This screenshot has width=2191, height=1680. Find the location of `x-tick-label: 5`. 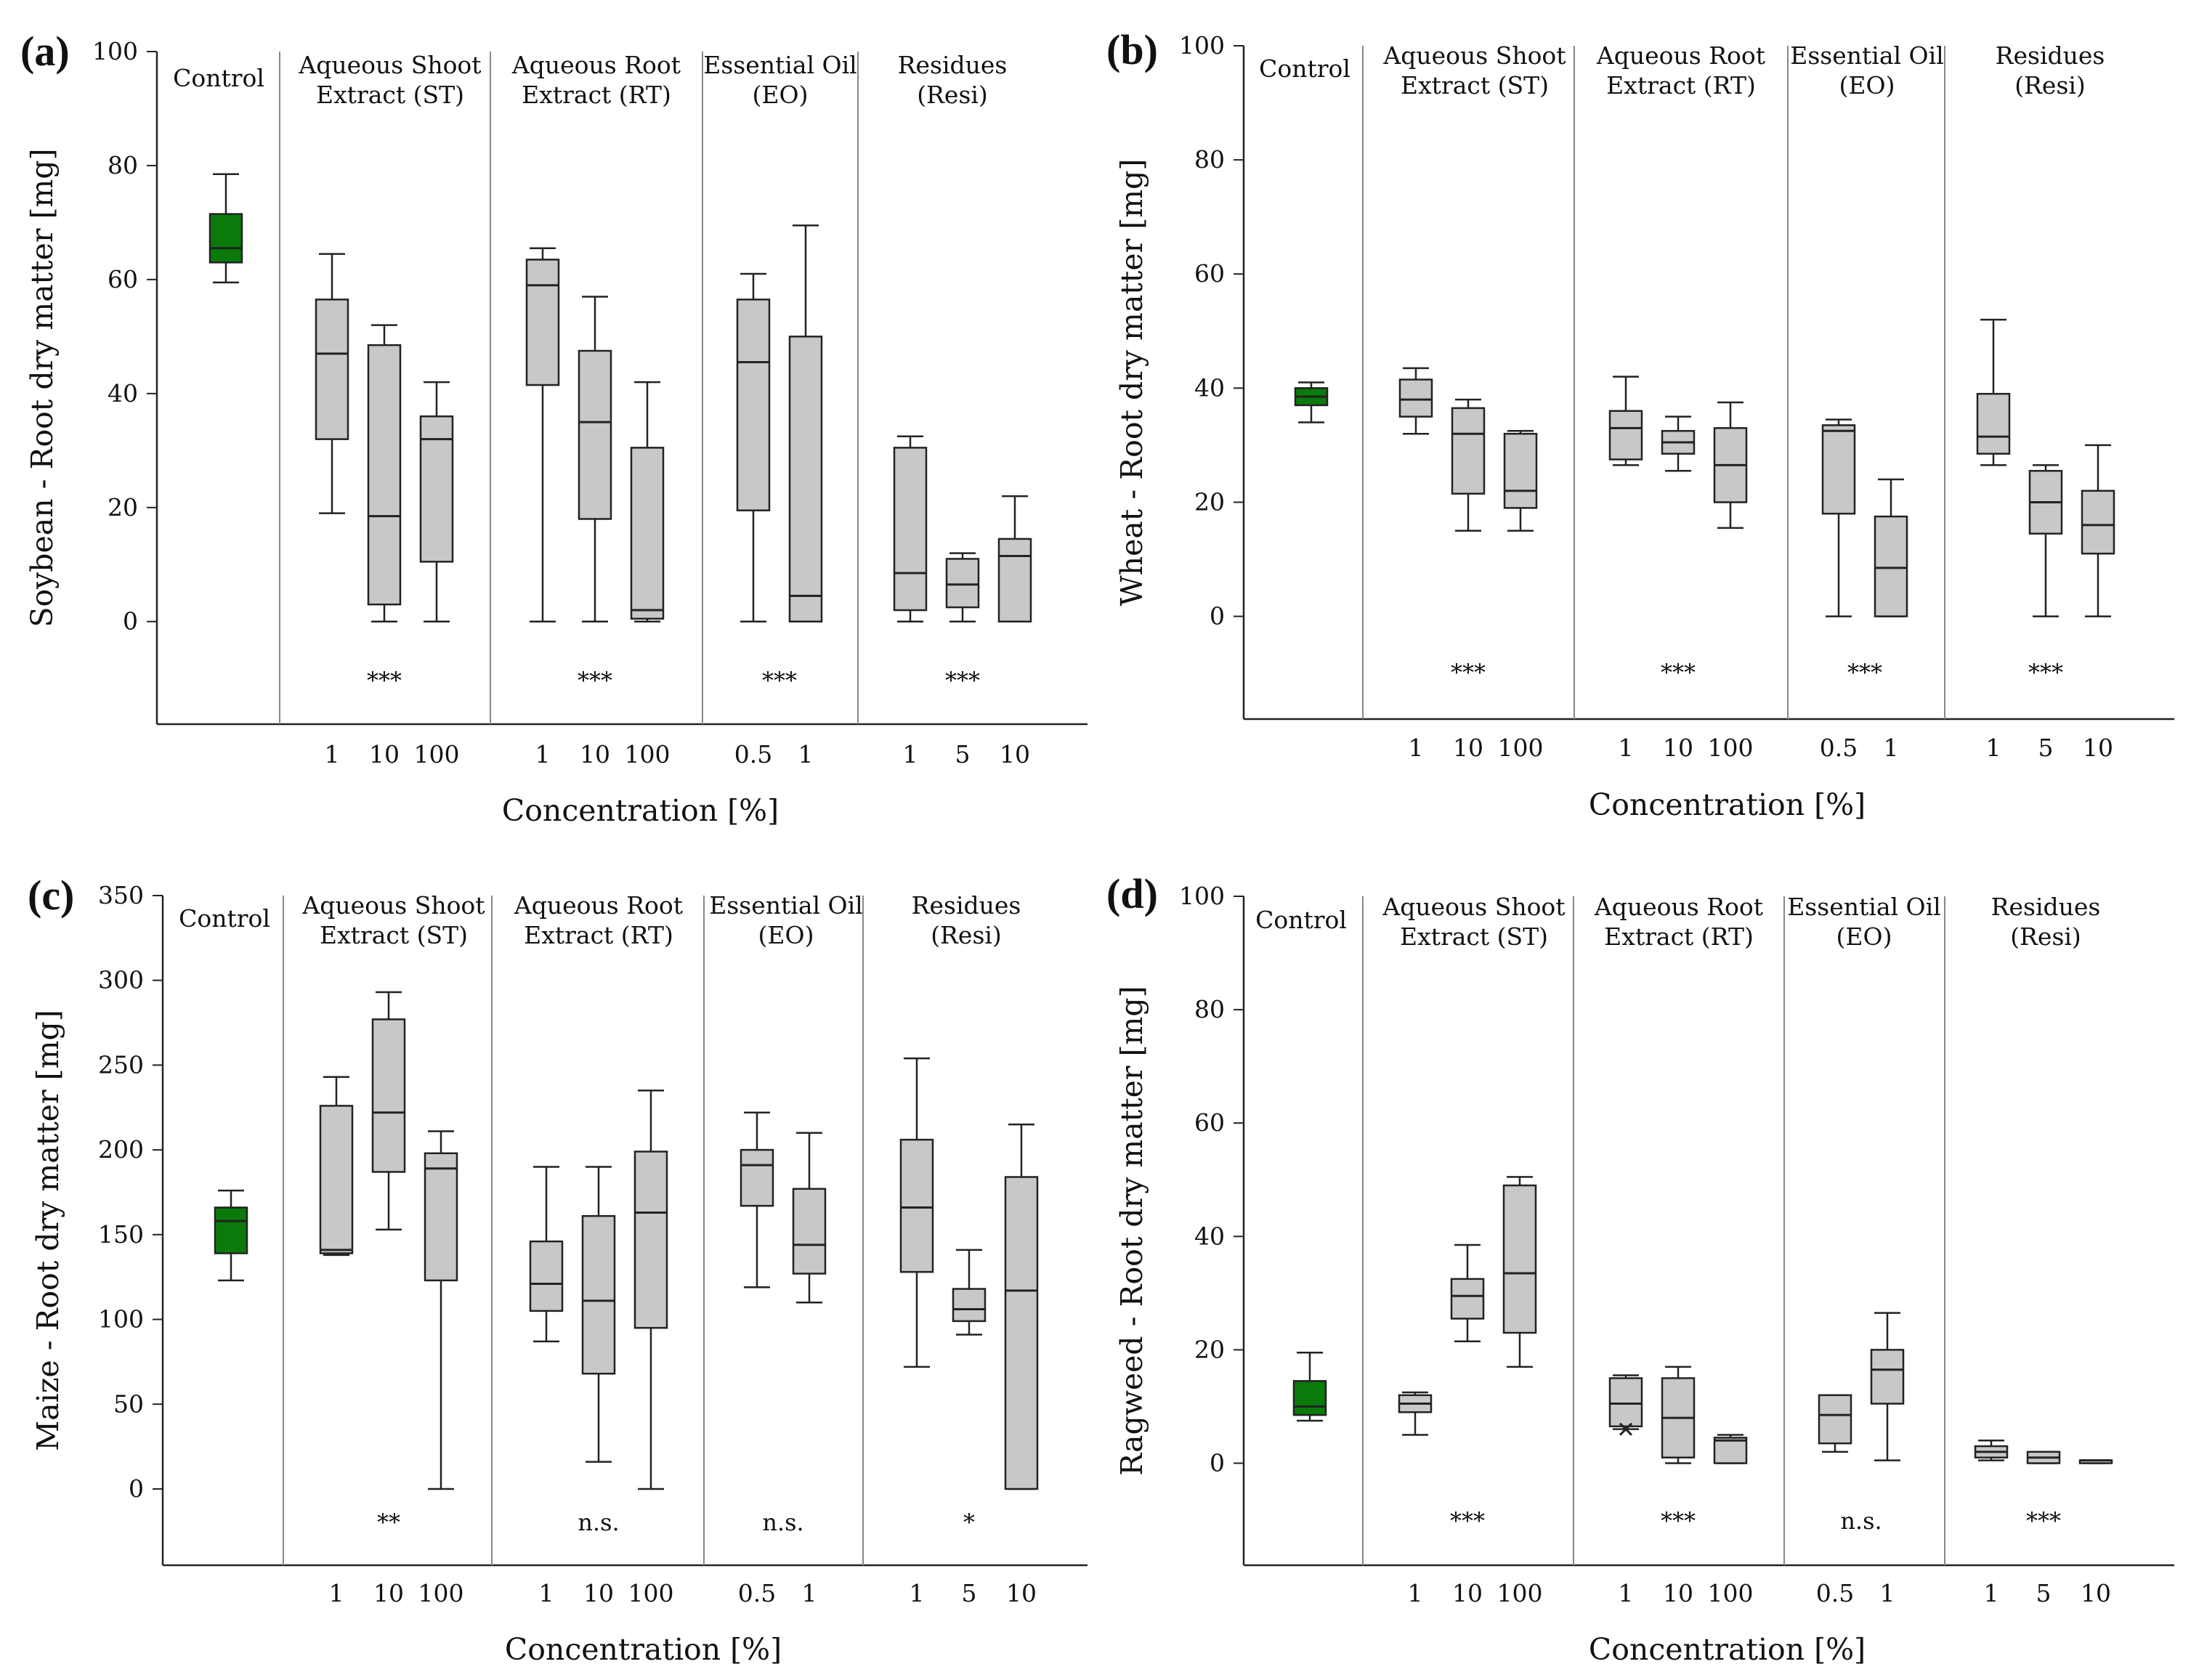

x-tick-label: 5 is located at coordinates (969, 1593).